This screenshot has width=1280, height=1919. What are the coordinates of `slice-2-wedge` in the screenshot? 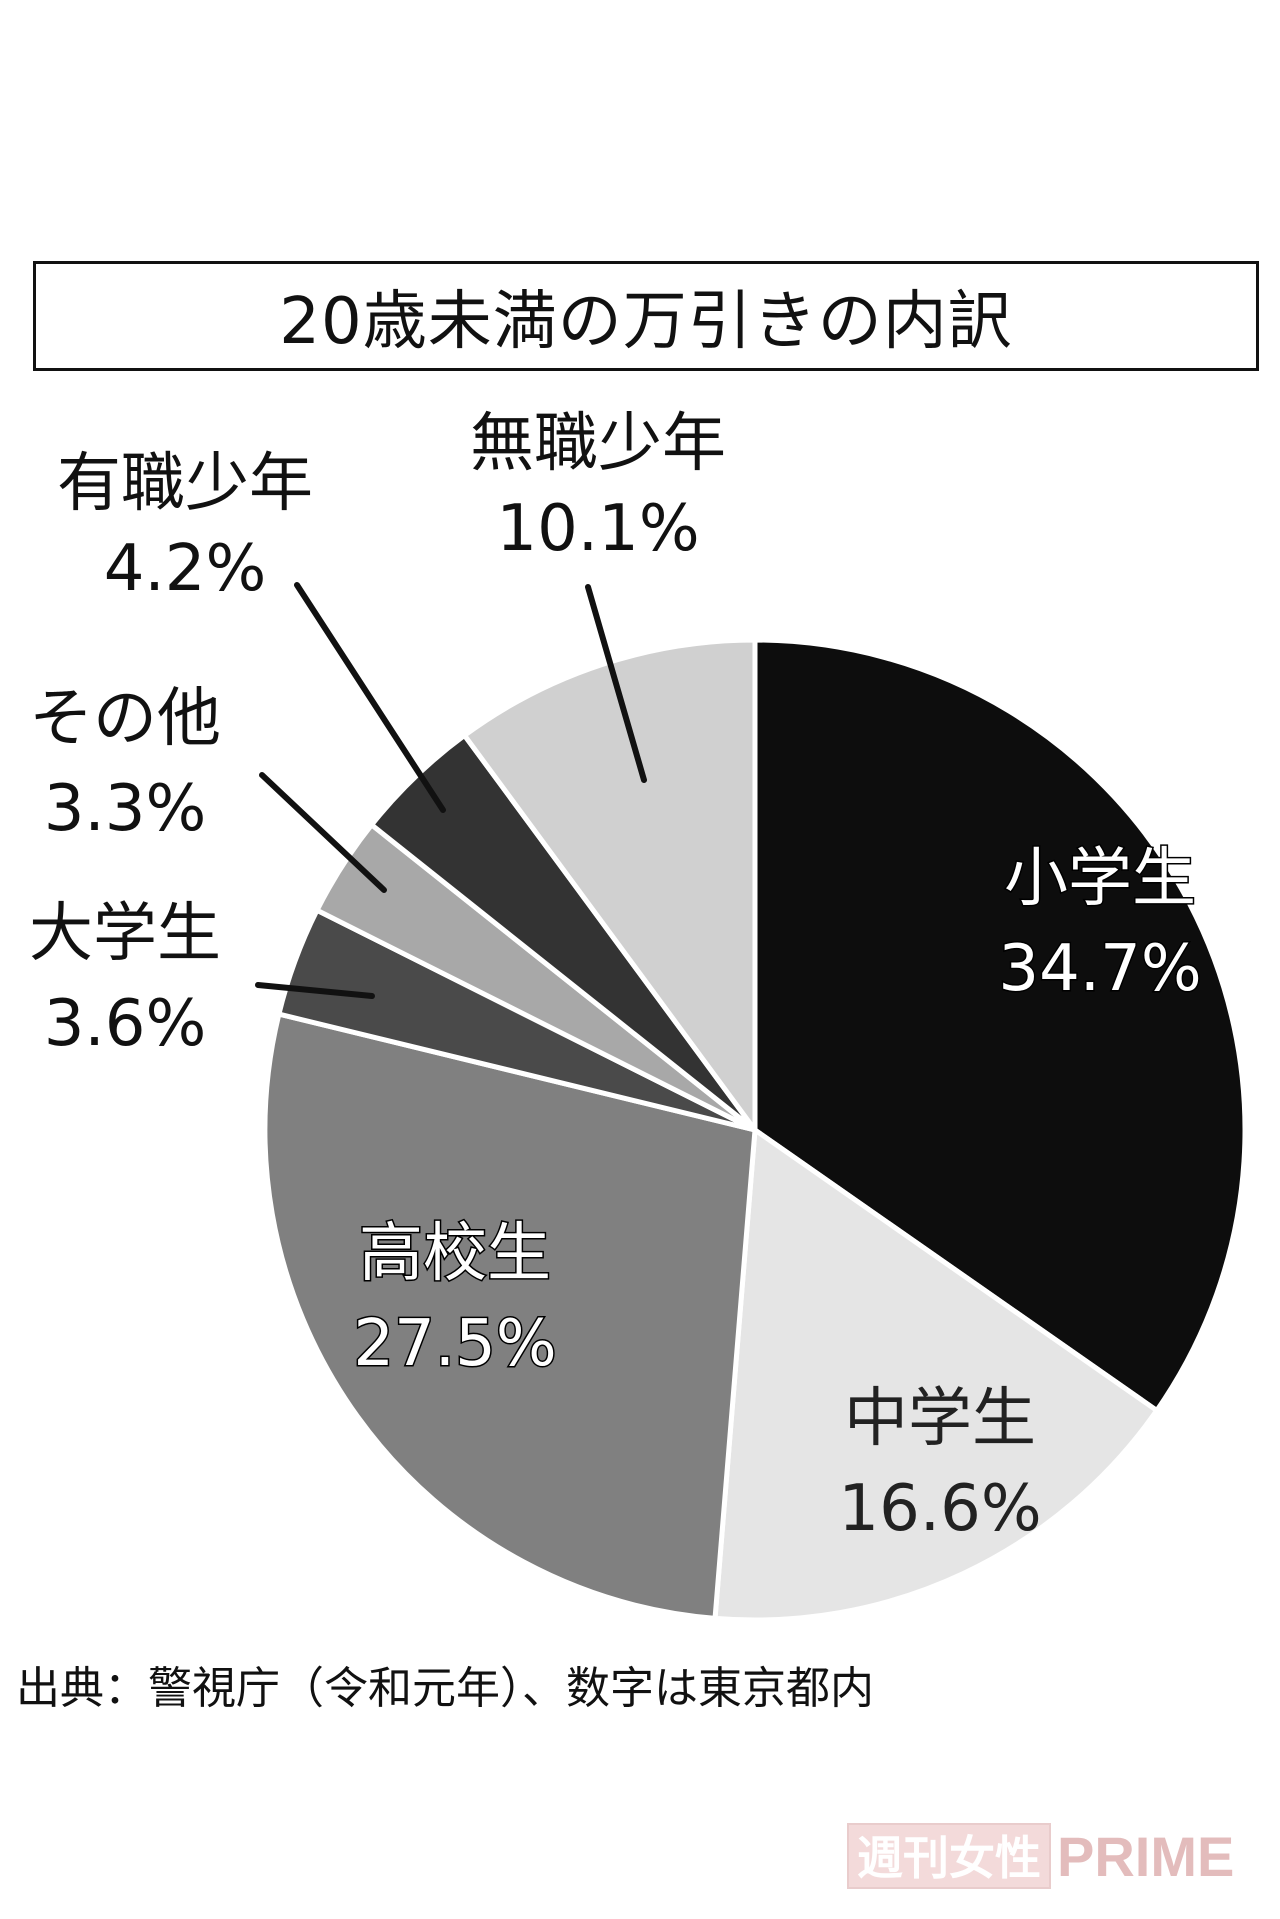 It's located at (936, 1375).